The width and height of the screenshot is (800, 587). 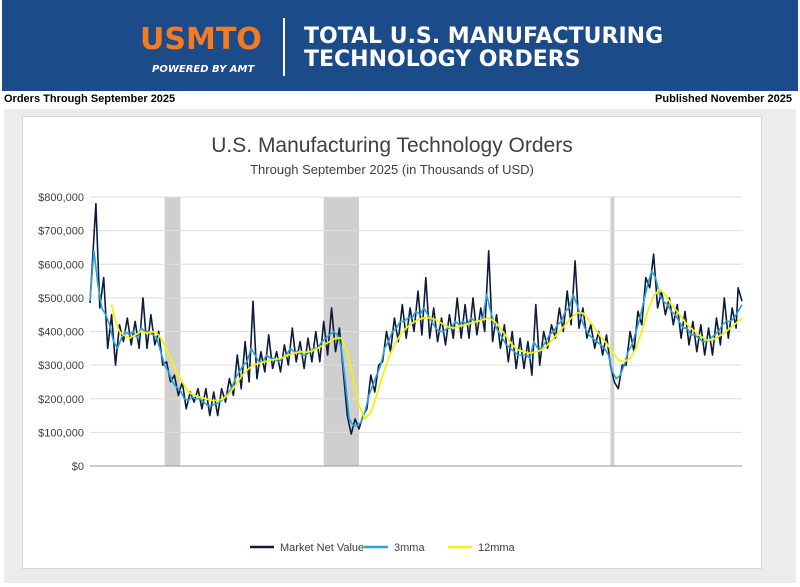 What do you see at coordinates (497, 548) in the screenshot?
I see `legend-label-mma12: 12mma` at bounding box center [497, 548].